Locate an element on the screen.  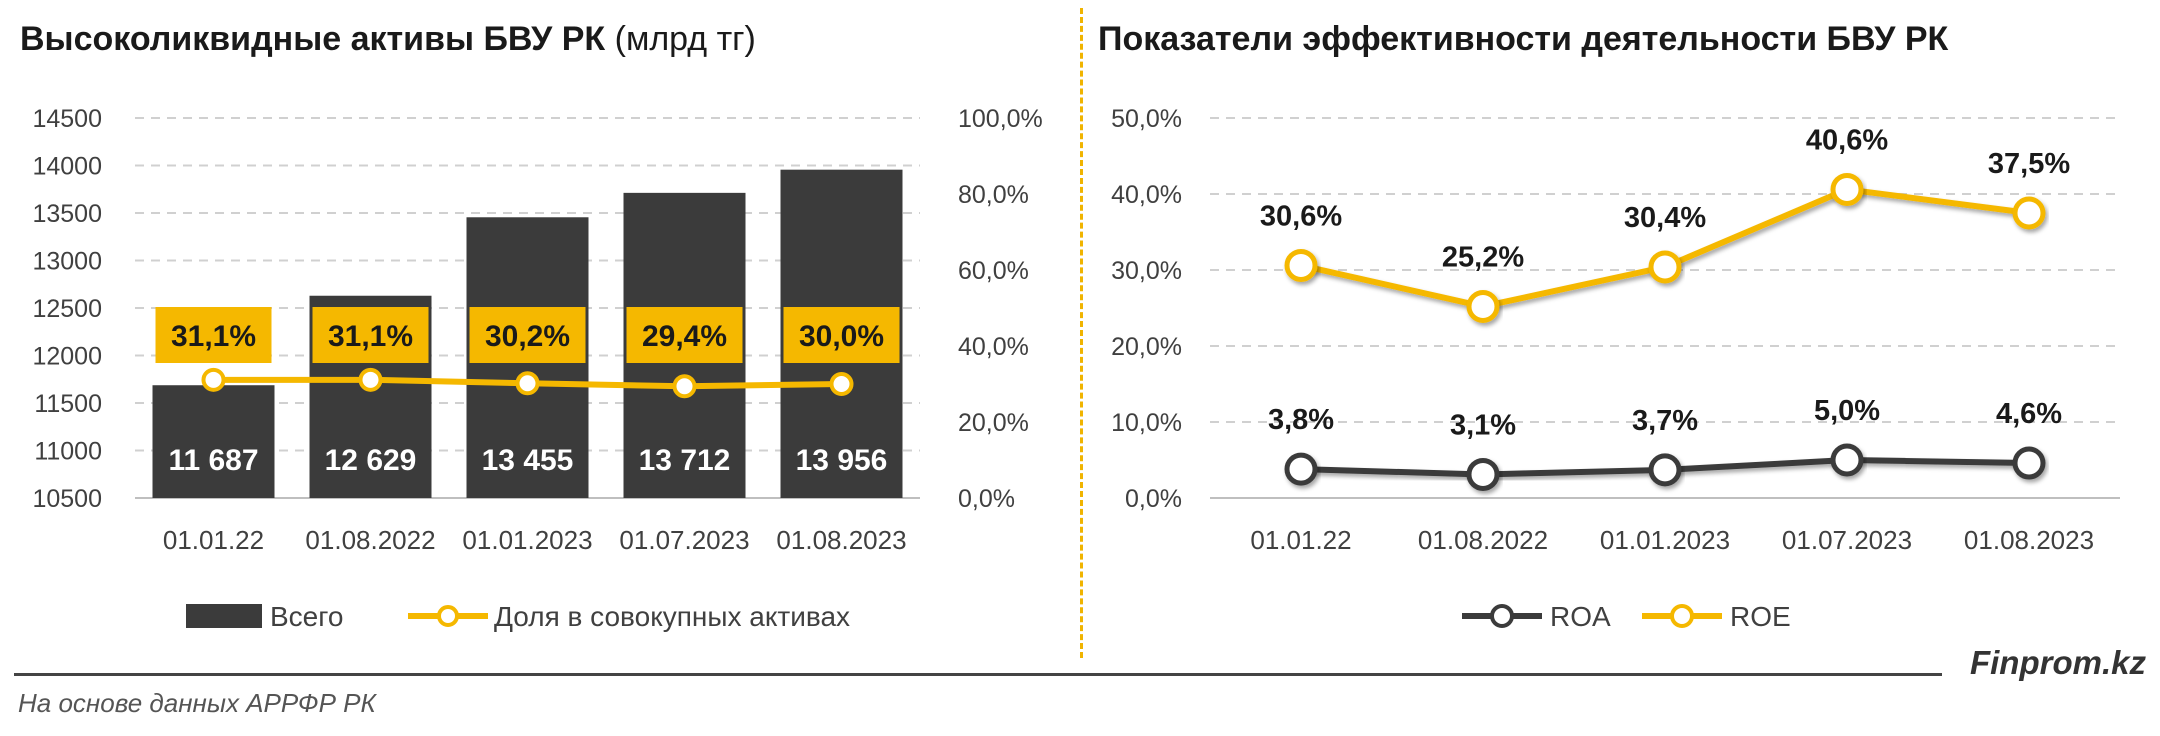
bar is located at coordinates (213, 441).